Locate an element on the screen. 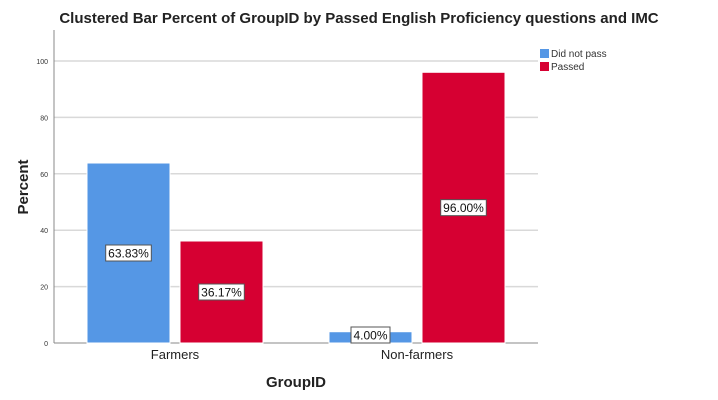 The width and height of the screenshot is (718, 400). y-tick-label: 0 is located at coordinates (46, 344).